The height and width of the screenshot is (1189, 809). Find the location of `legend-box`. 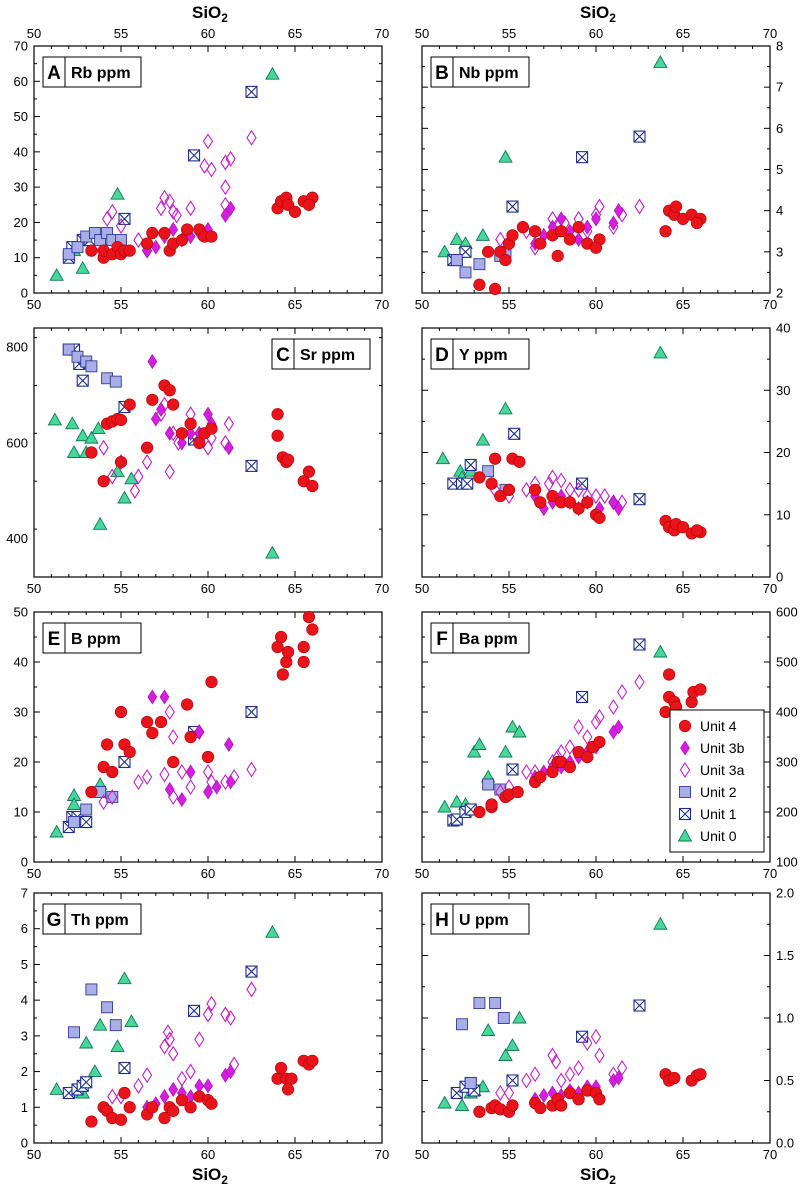

legend-box is located at coordinates (717, 781).